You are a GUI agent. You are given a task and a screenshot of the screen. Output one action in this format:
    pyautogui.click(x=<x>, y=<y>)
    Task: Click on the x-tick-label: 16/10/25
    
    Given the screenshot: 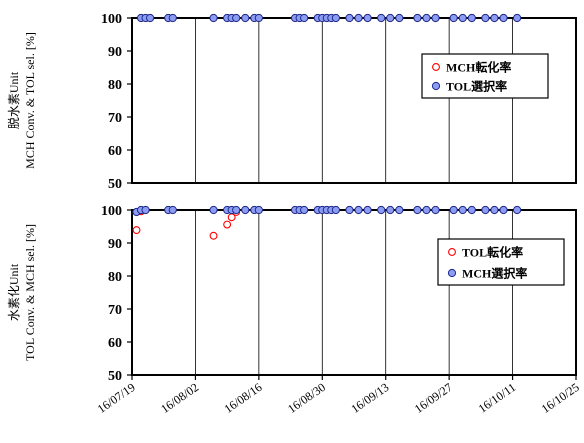 What is the action you would take?
    pyautogui.click(x=560, y=398)
    